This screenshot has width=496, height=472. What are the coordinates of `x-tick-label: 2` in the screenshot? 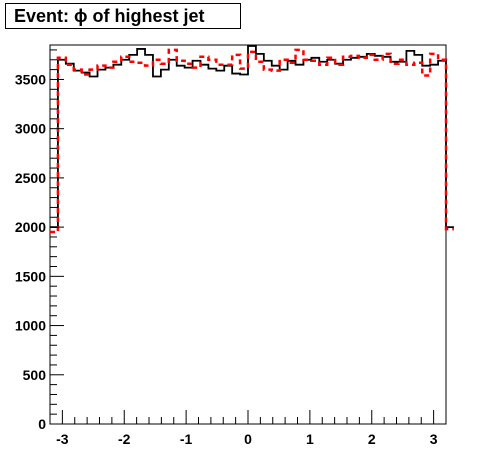 It's located at (372, 439).